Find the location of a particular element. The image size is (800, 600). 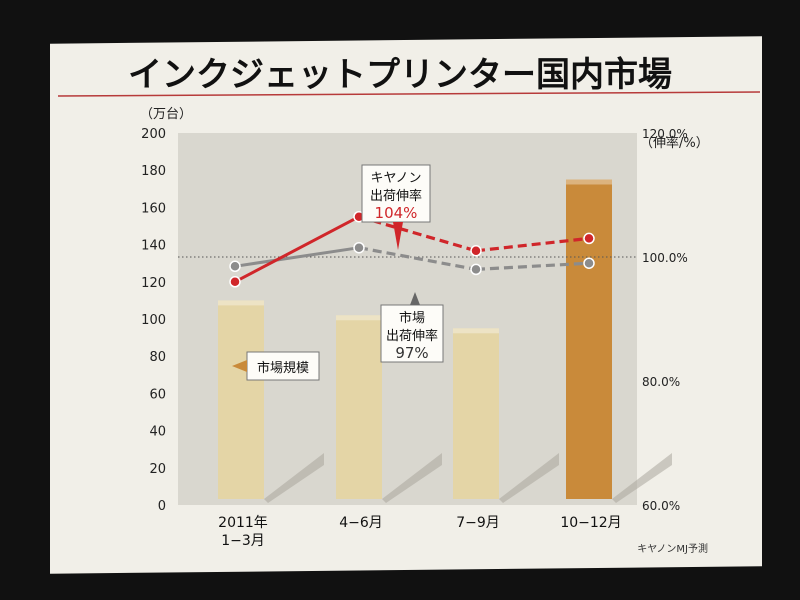

canon-shipment-line-dashed is located at coordinates (532, 244).